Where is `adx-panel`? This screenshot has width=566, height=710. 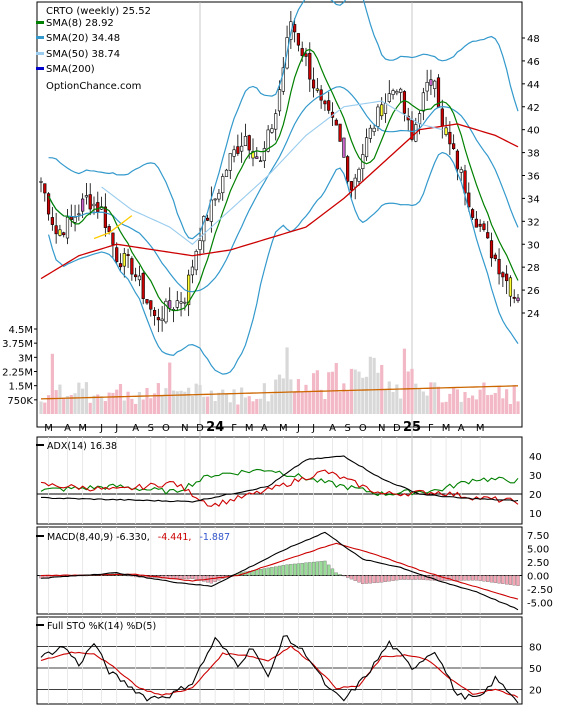 adx-panel is located at coordinates (279, 481).